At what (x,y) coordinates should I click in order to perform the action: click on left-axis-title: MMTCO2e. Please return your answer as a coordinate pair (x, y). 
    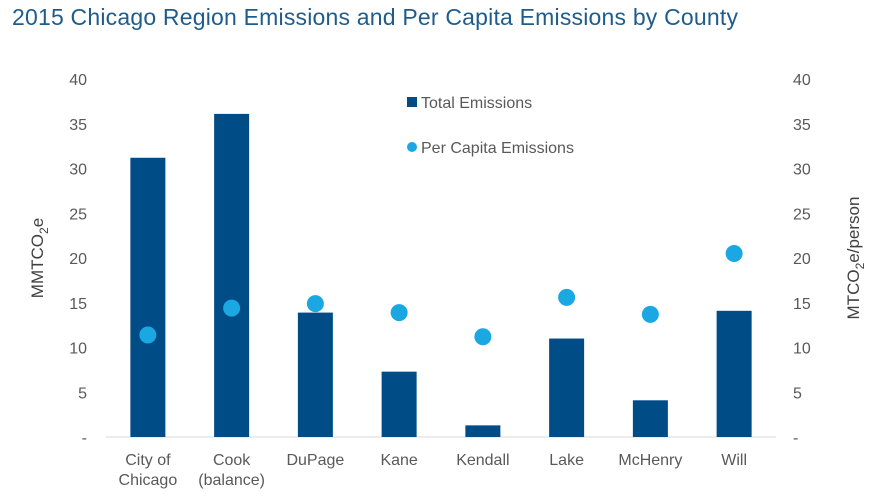
    Looking at the image, I should click on (39, 258).